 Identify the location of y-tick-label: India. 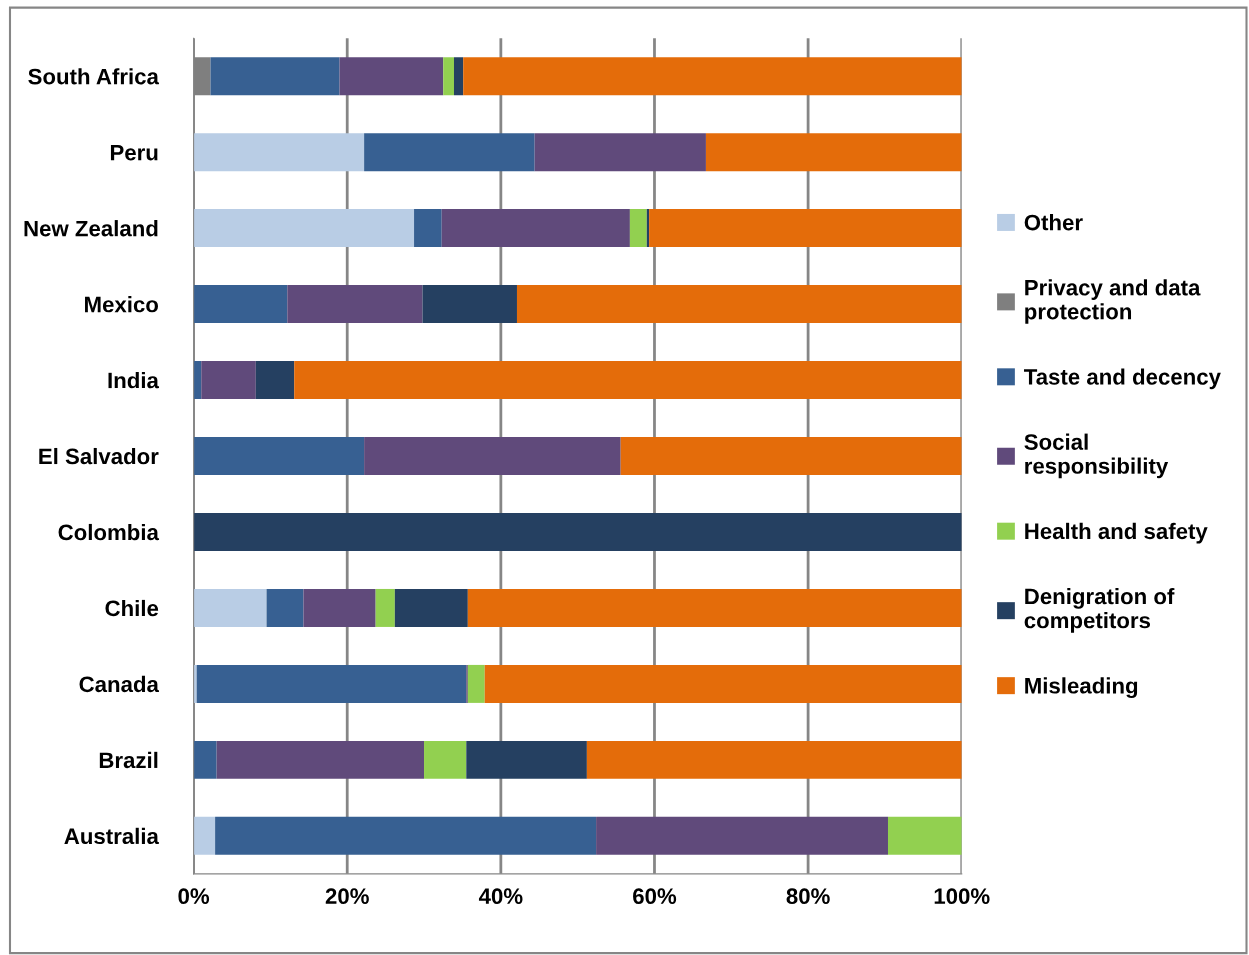
(134, 380).